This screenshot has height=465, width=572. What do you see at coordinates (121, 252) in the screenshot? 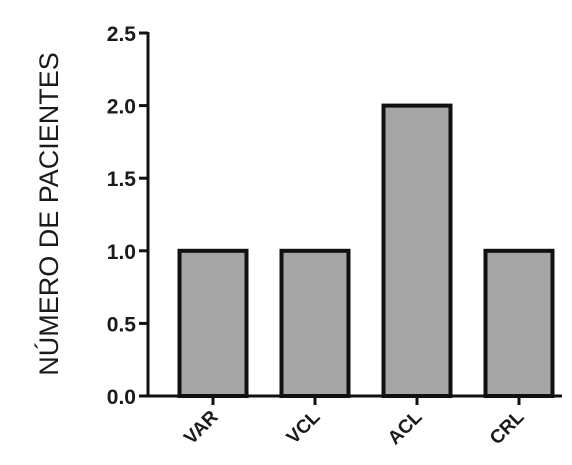
I see `y-tick-label: 1.0` at bounding box center [121, 252].